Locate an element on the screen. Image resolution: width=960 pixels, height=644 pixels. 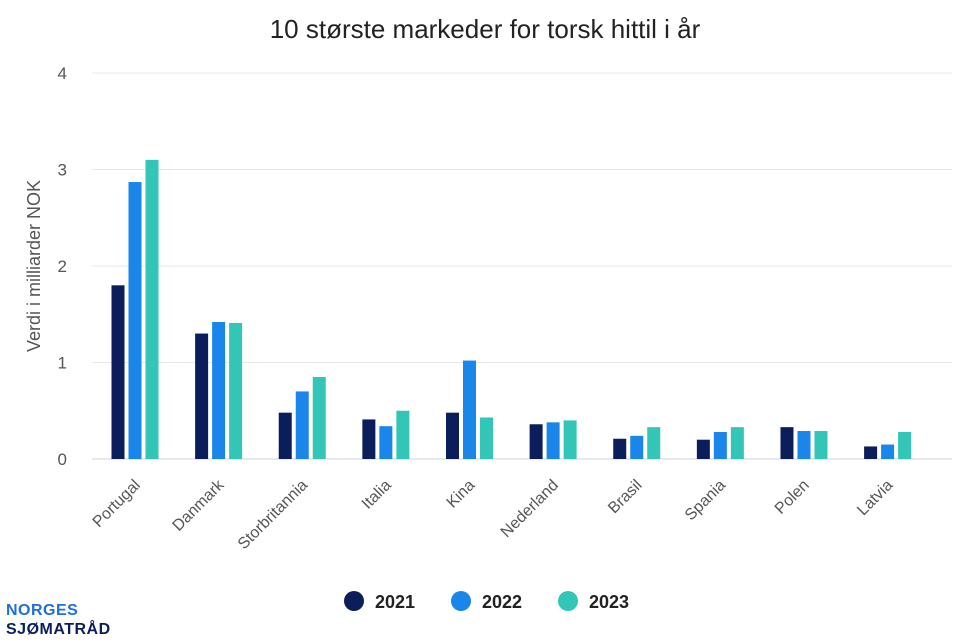
legend-marker-2021 is located at coordinates (354, 601).